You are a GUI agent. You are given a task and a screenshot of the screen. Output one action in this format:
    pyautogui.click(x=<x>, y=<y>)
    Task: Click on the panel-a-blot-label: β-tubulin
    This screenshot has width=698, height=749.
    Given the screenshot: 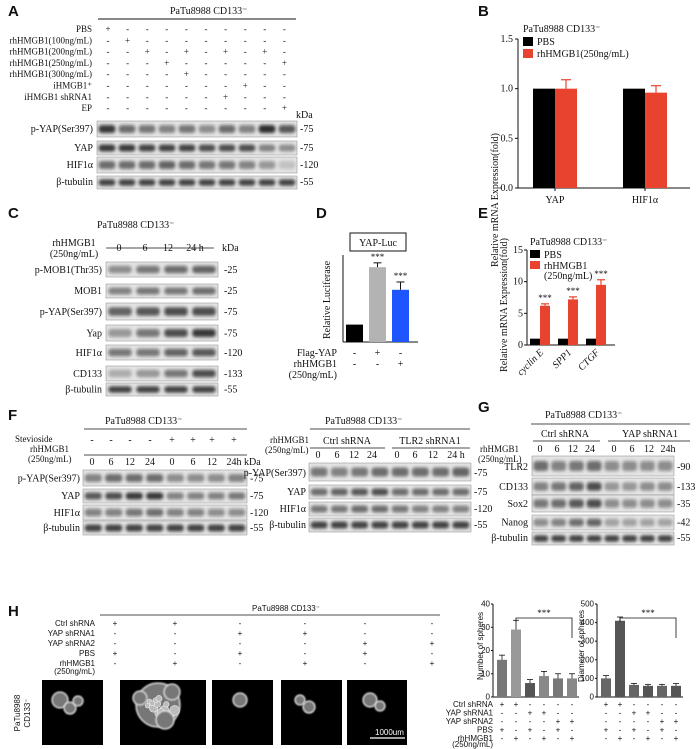 What is the action you would take?
    pyautogui.click(x=74, y=182)
    